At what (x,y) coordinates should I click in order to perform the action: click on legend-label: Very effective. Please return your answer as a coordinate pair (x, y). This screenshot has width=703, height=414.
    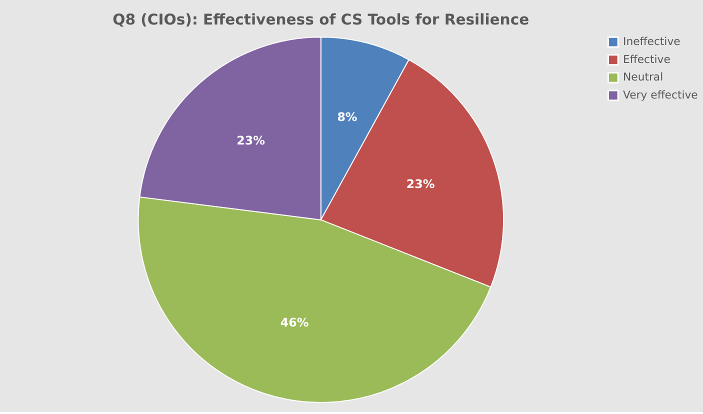
    Looking at the image, I should click on (660, 95).